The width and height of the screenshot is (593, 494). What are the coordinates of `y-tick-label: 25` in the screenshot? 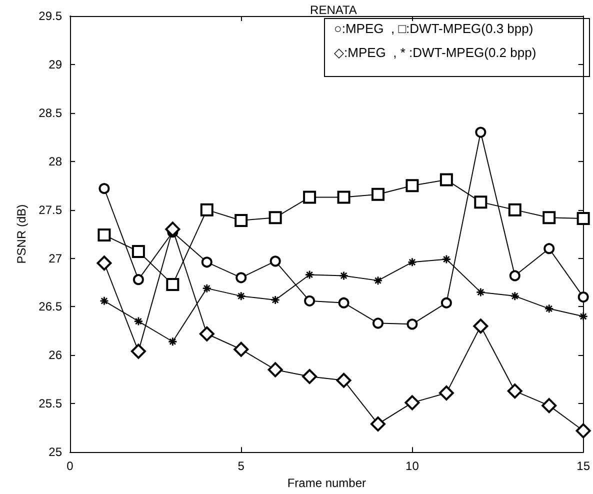 It's located at (55, 452).